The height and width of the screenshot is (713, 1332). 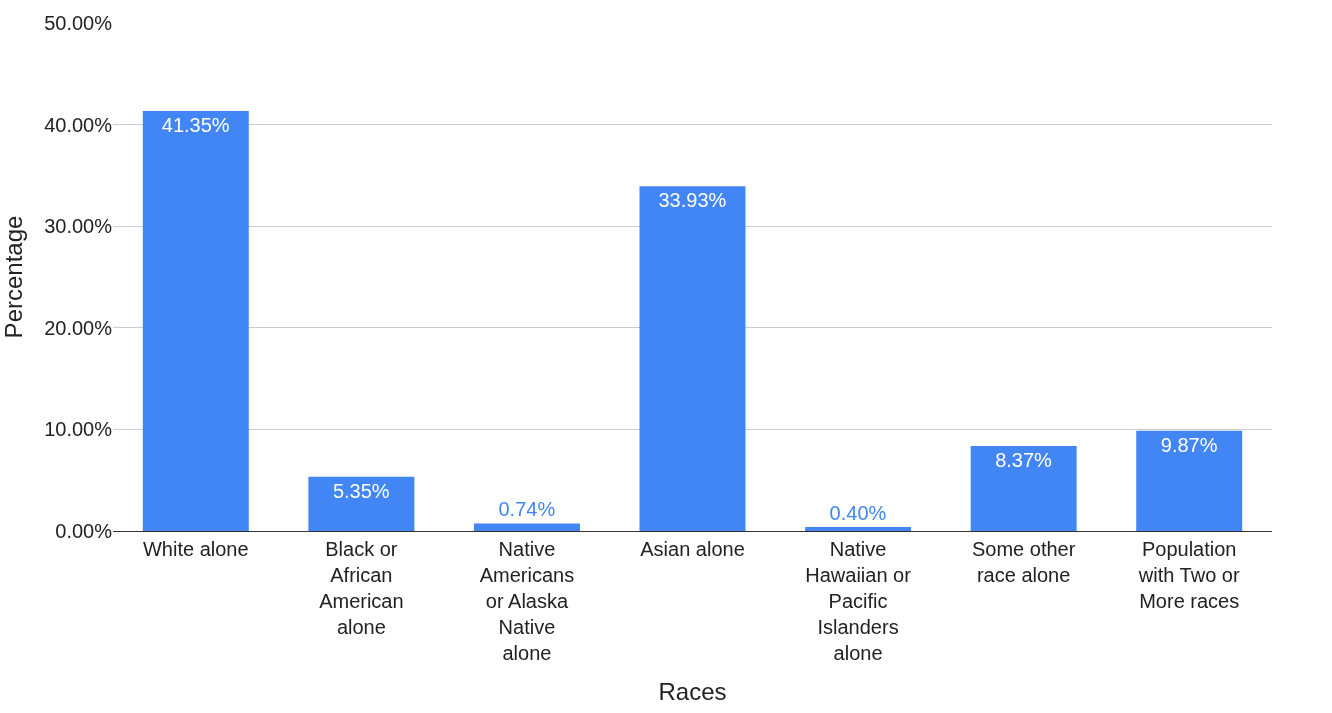 I want to click on y-tick-label: 20.00%, so click(x=78, y=327).